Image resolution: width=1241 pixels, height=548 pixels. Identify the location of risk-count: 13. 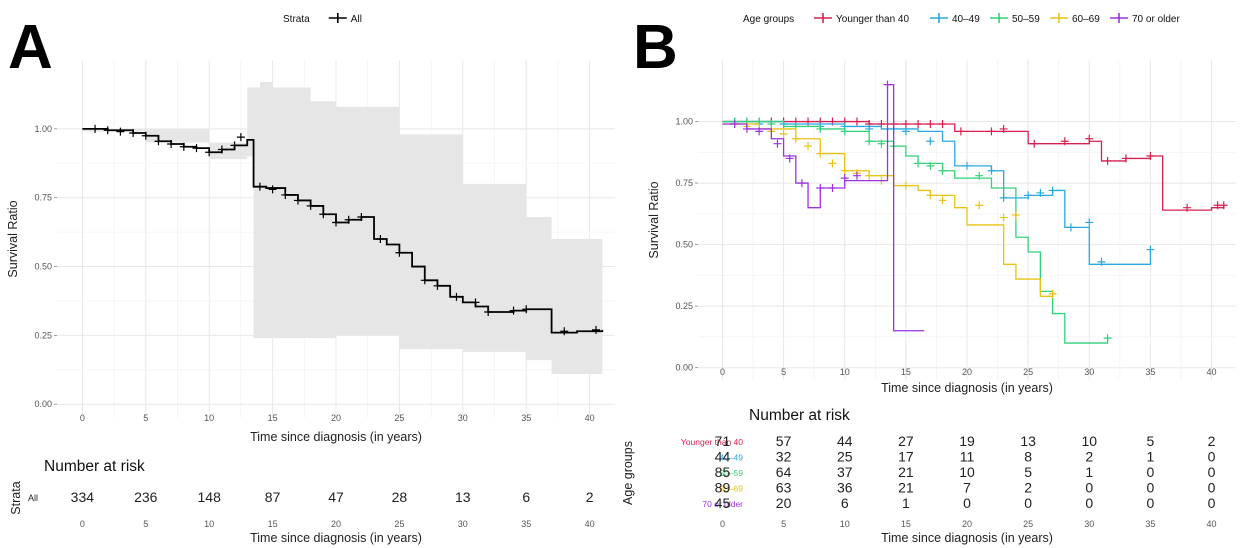
(463, 497).